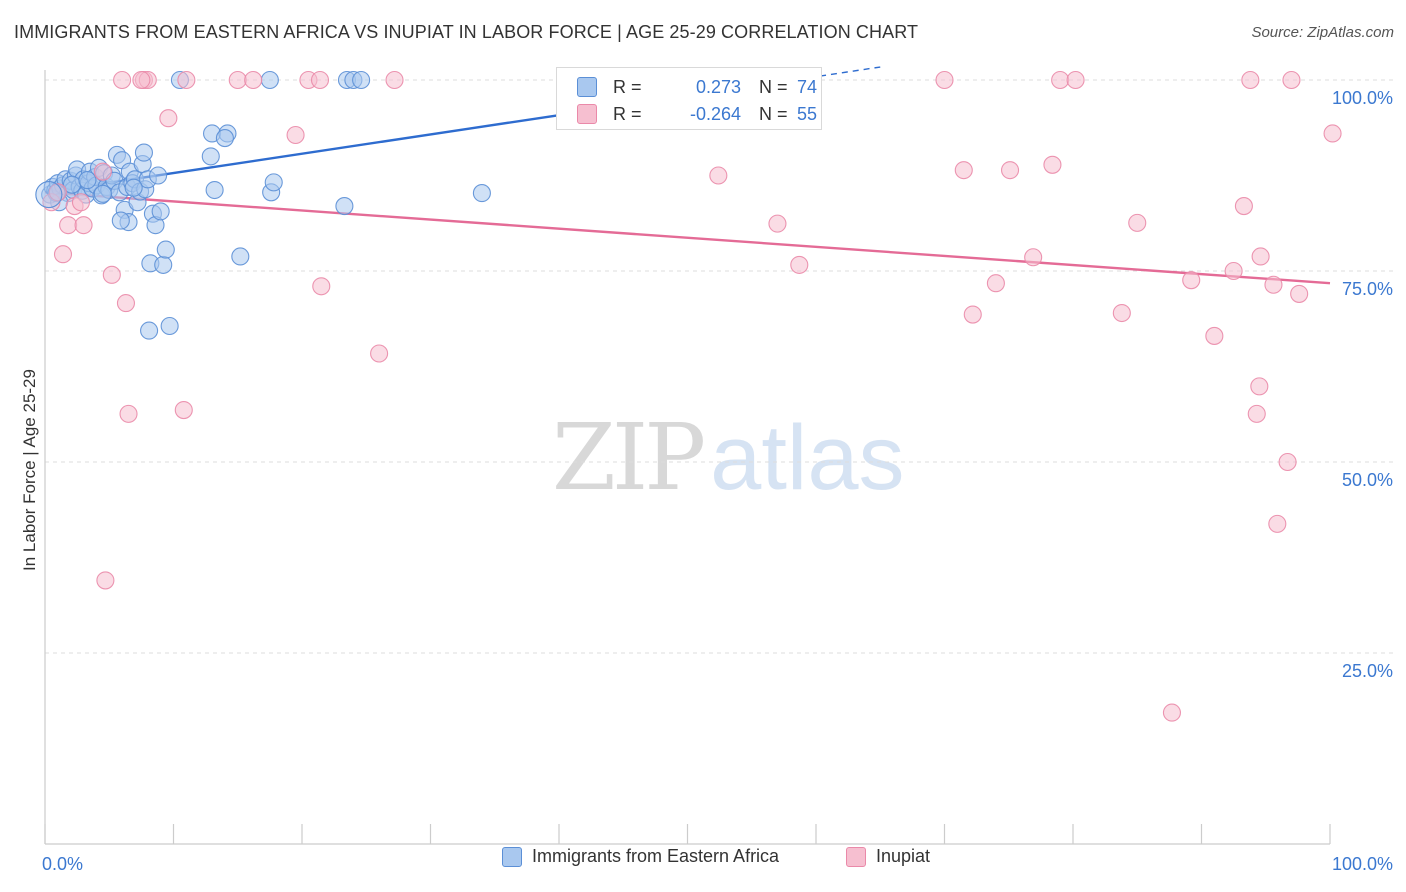 This screenshot has height=892, width=1406. I want to click on stats-box: R = 0.273 N = 74 R = -0.264 N = 55, so click(689, 98).